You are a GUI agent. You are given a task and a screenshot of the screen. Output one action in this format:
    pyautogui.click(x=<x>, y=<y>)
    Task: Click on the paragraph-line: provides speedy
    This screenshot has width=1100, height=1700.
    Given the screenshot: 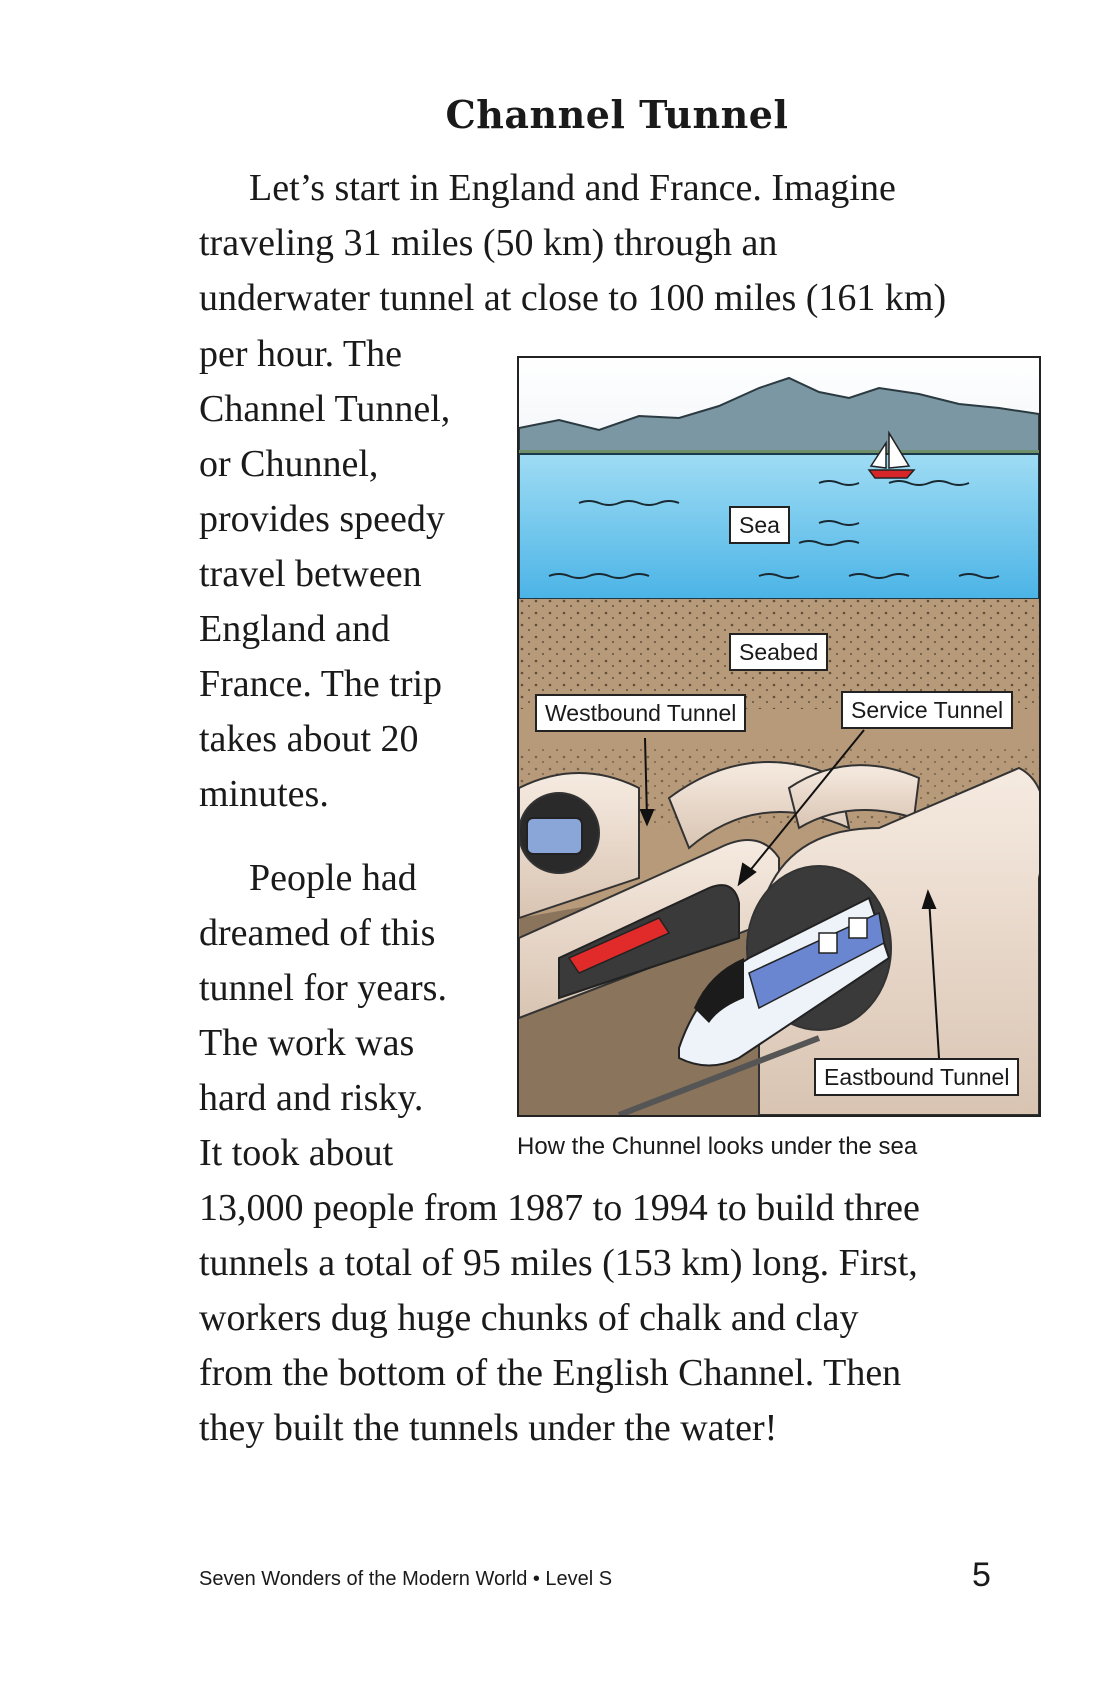 What is the action you would take?
    pyautogui.click(x=322, y=519)
    